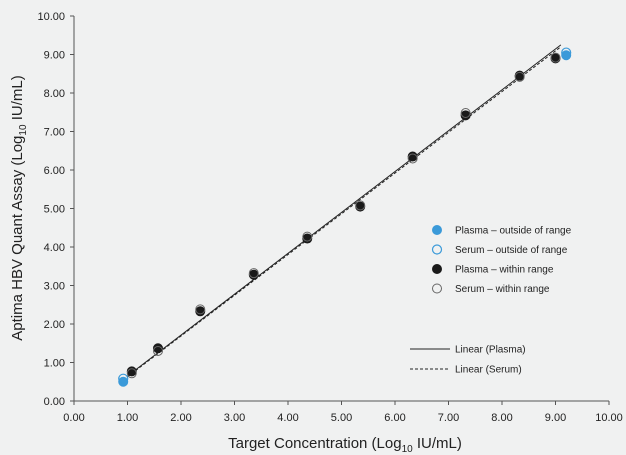  What do you see at coordinates (341, 418) in the screenshot?
I see `x-tick-label: 5.00` at bounding box center [341, 418].